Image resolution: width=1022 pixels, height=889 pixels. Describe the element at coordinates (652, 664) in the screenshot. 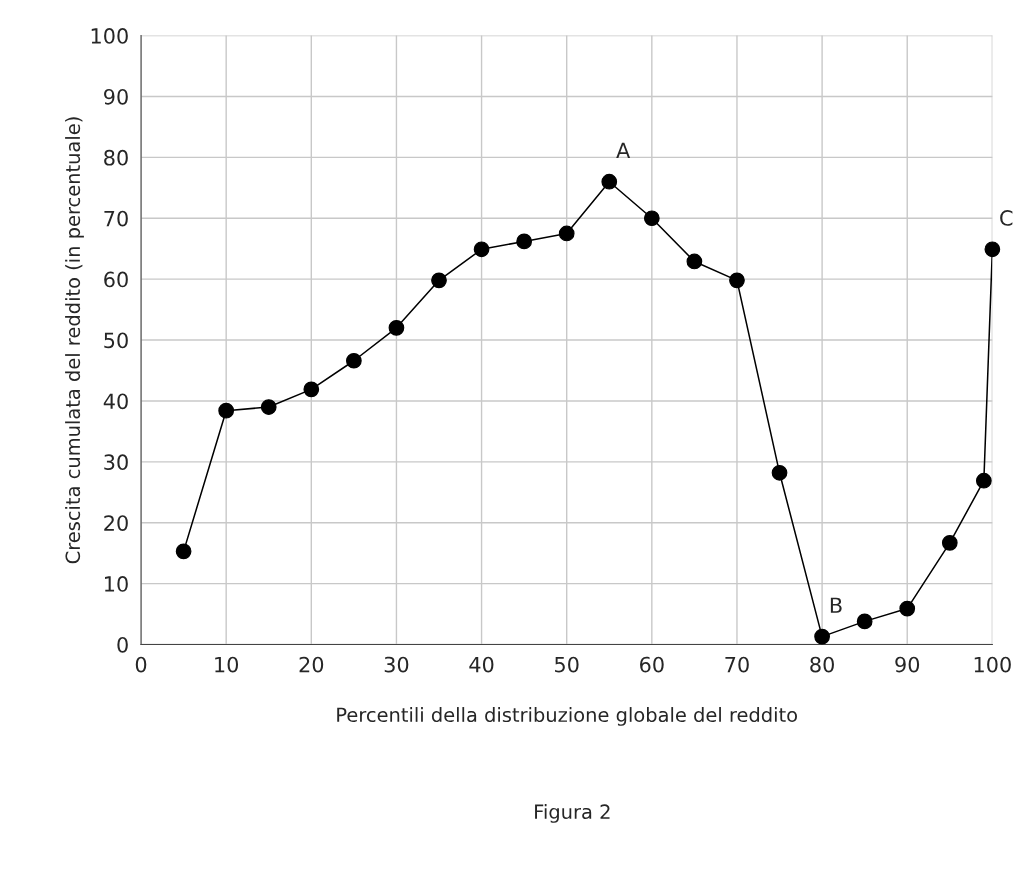

I see `x-tick-label: 60` at that location.